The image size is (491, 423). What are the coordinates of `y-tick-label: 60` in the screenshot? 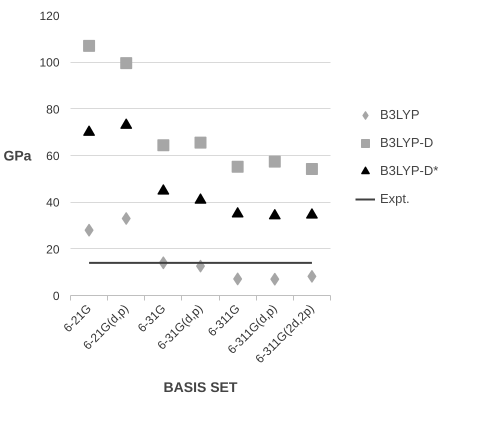 It's located at (53, 156).